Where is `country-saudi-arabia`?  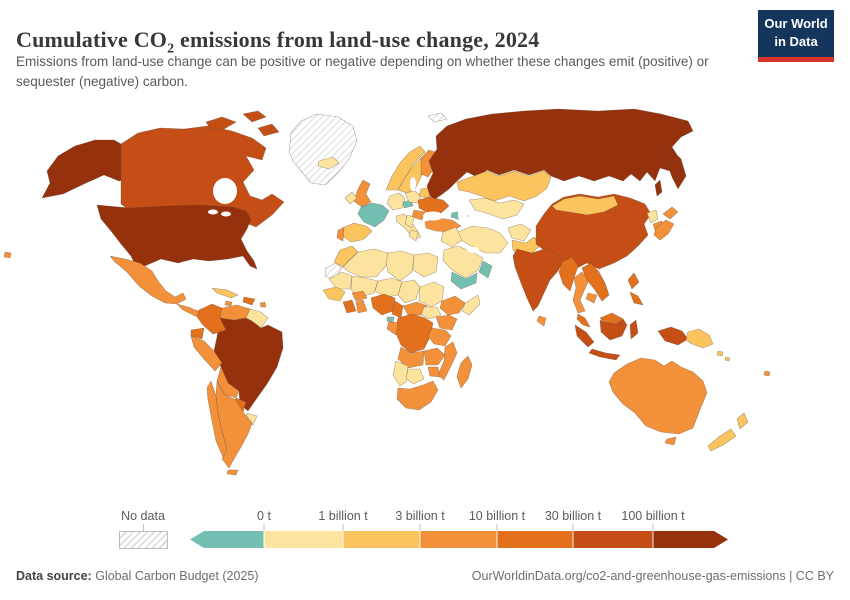 country-saudi-arabia is located at coordinates (463, 262).